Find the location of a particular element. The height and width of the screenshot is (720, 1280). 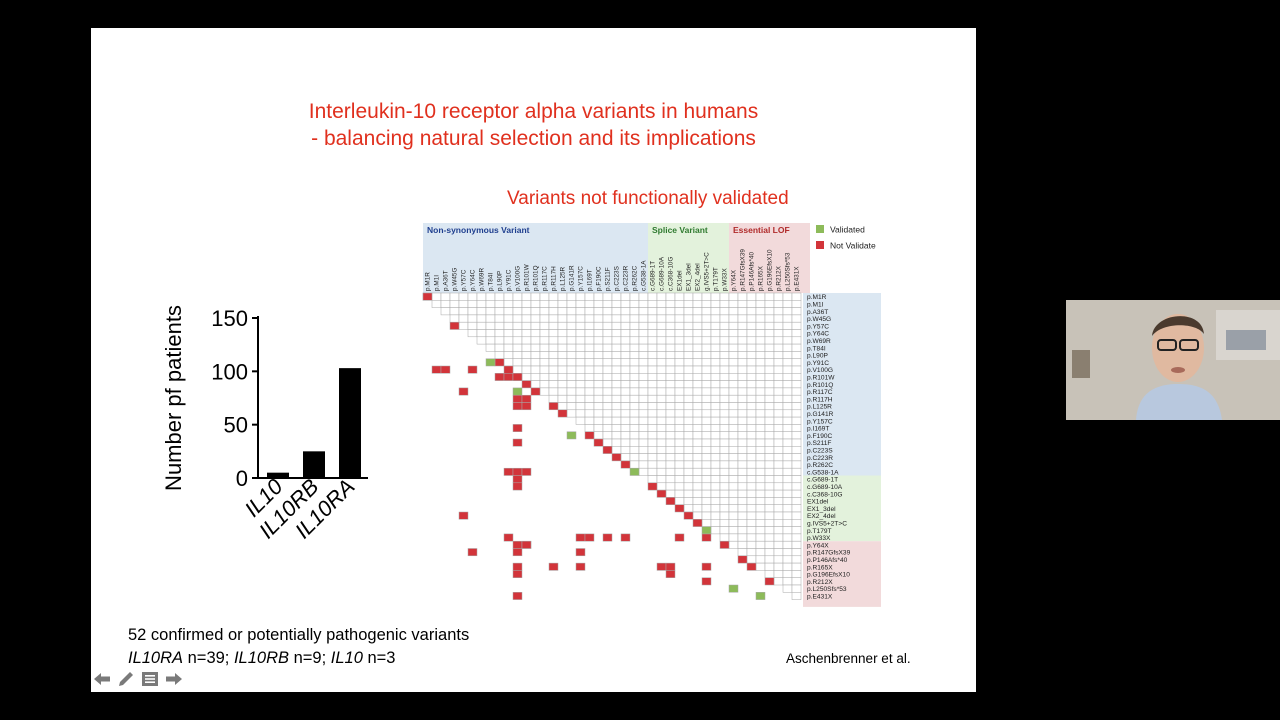

row-label: c.G538-1A is located at coordinates (823, 472).